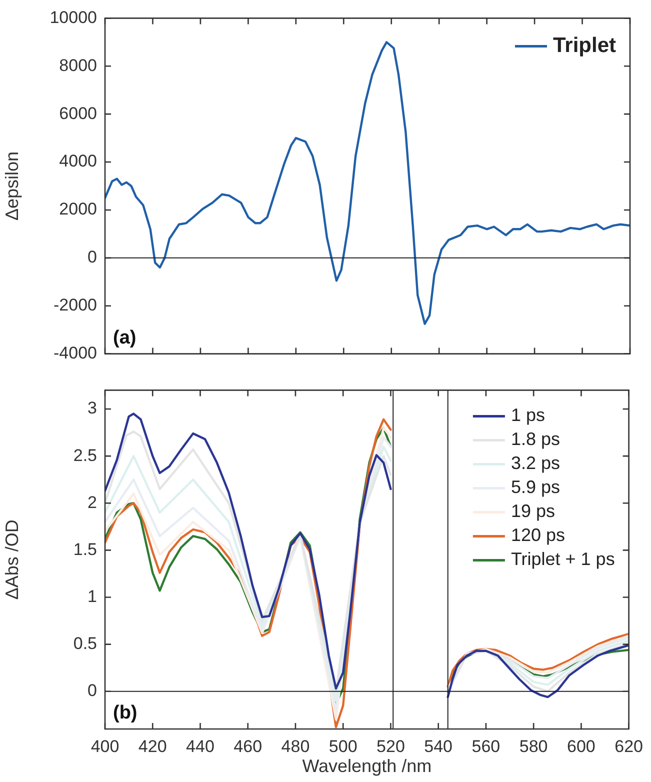  I want to click on legend-label: 120 ps, so click(537, 535).